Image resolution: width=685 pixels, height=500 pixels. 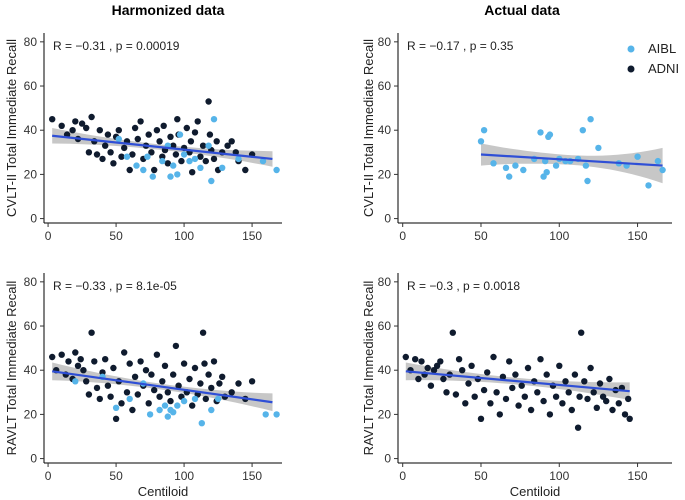 What do you see at coordinates (402, 476) in the screenshot?
I see `x-tick-label: 0` at bounding box center [402, 476].